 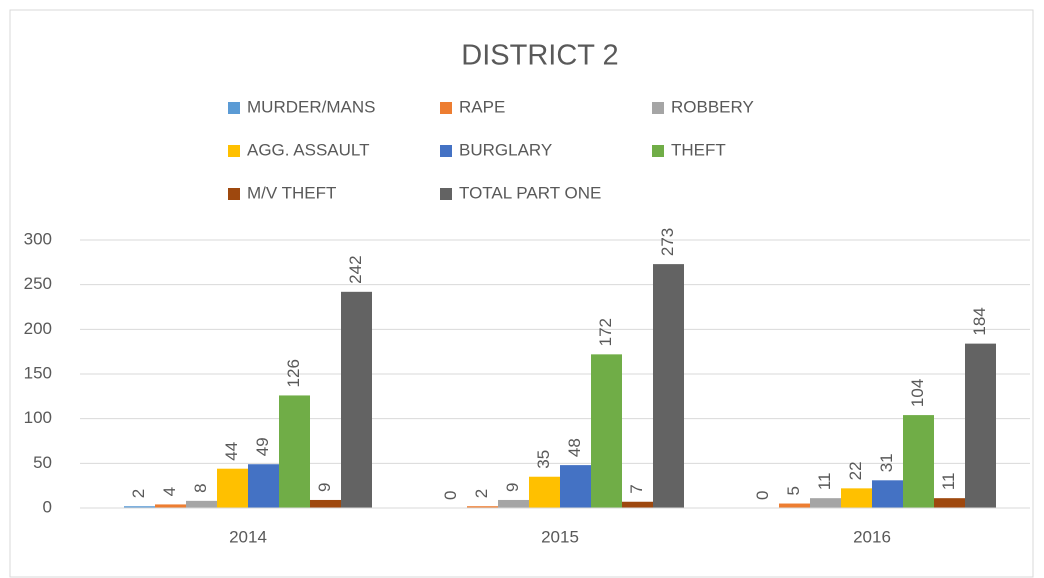 What do you see at coordinates (543, 459) in the screenshot?
I see `data-label: 35` at bounding box center [543, 459].